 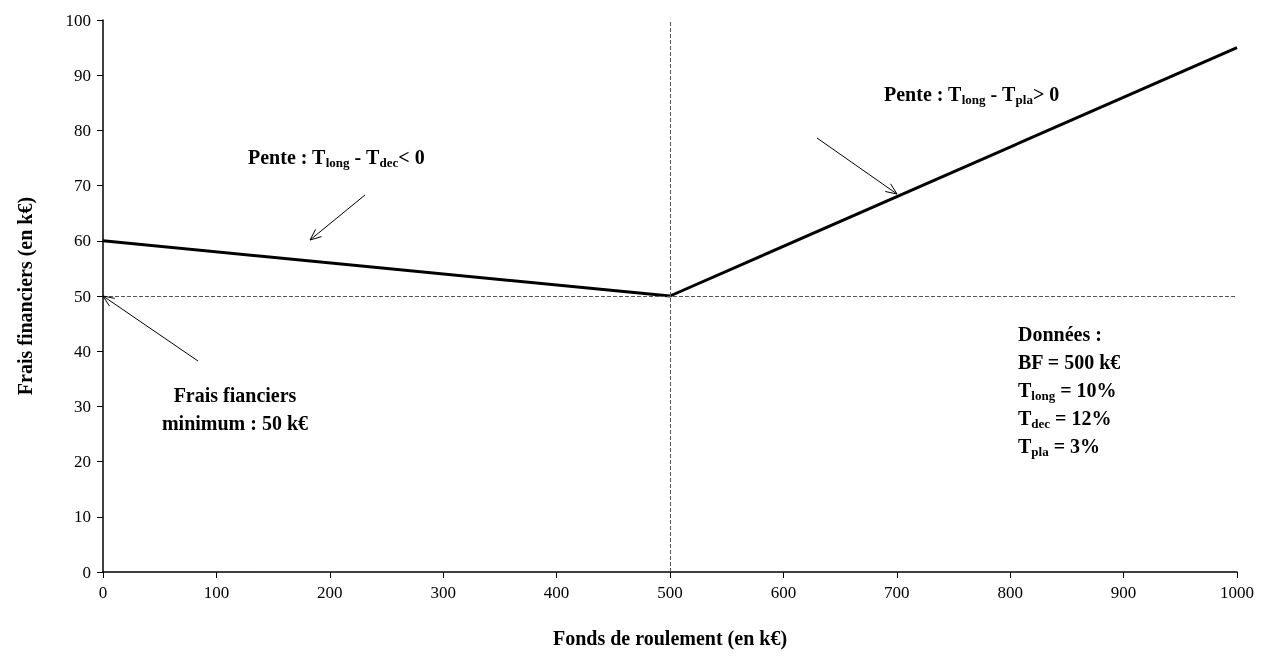 I want to click on y-tick-label: 10, so click(x=82, y=517).